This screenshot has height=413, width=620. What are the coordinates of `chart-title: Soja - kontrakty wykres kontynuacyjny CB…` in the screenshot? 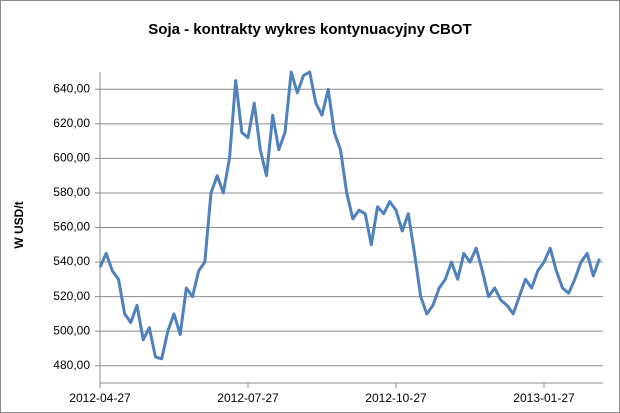 It's located at (309, 29).